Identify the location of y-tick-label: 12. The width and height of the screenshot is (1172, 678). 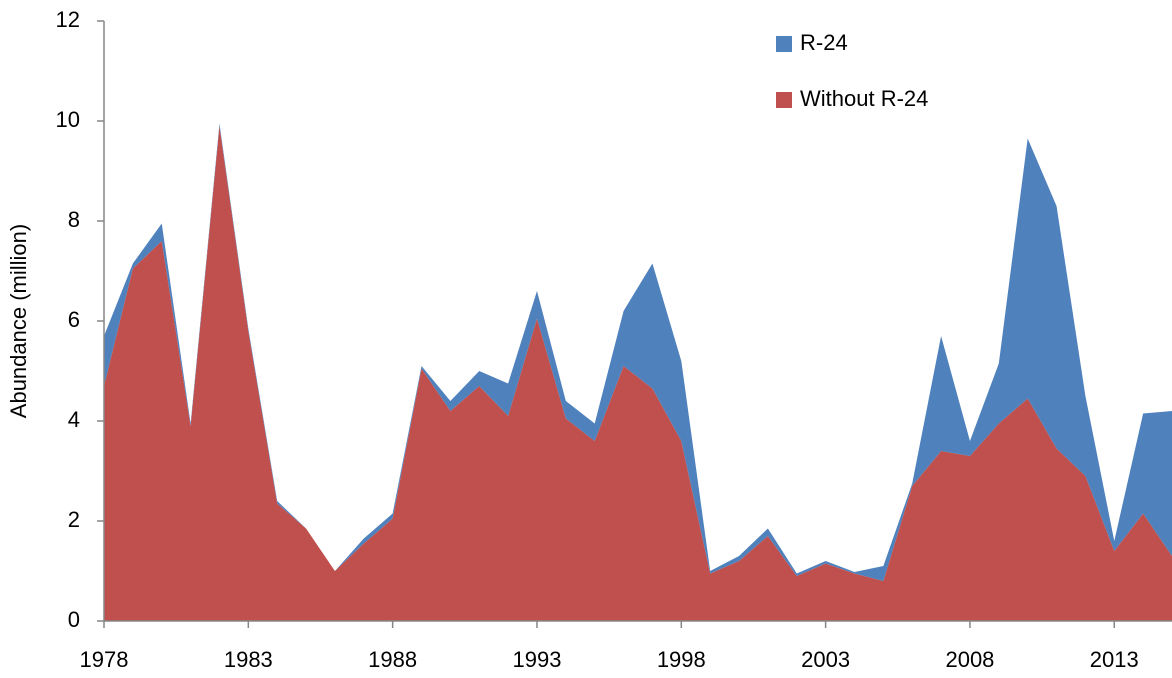
(68, 19).